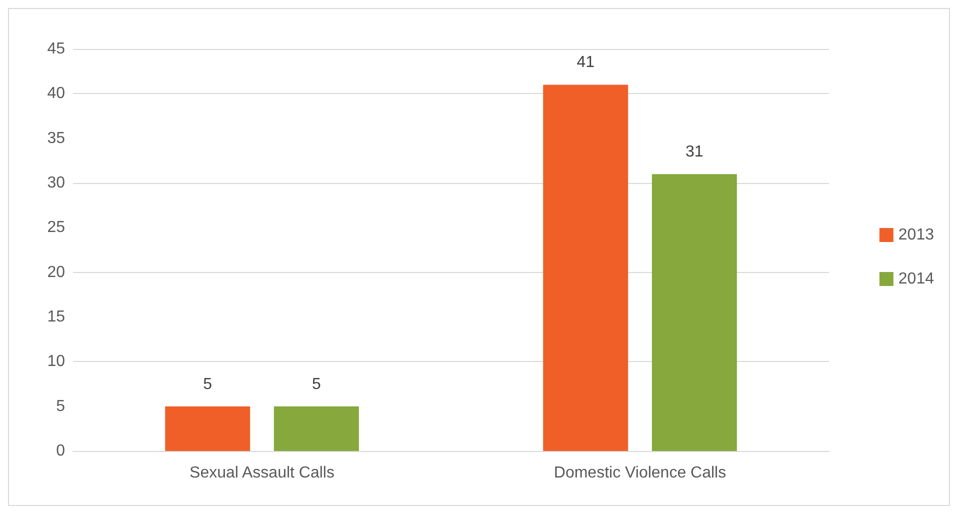  I want to click on y-tick-label: 40, so click(56, 93).